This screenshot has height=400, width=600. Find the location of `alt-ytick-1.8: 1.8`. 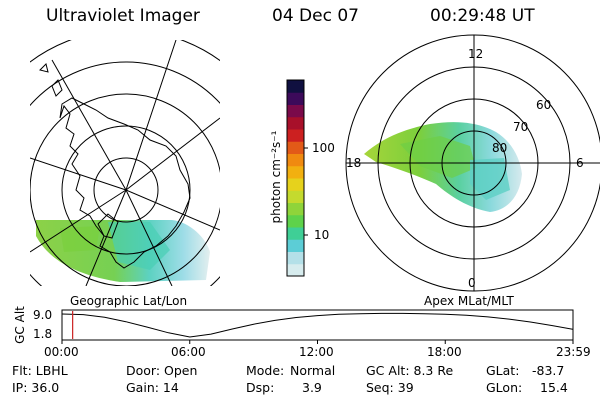

alt-ytick-1.8: 1.8 is located at coordinates (43, 334).